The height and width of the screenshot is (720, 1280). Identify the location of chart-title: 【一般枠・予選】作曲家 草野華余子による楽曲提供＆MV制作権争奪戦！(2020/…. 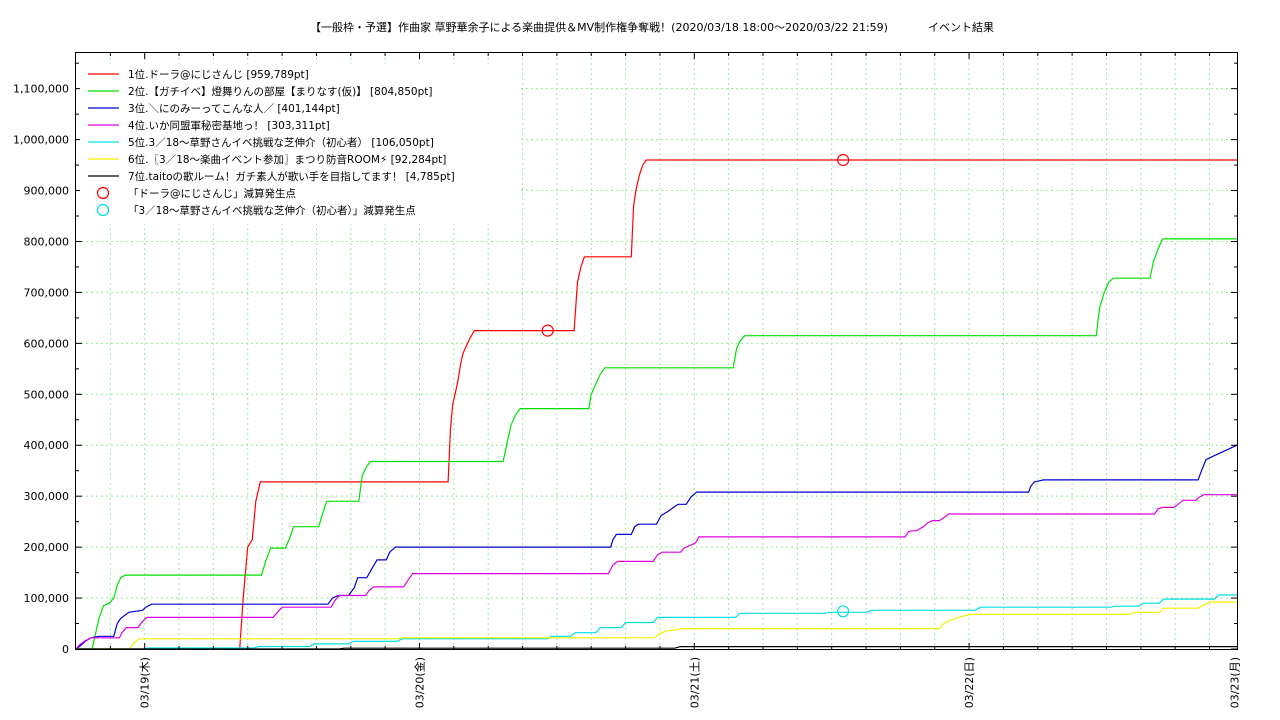
(599, 27).